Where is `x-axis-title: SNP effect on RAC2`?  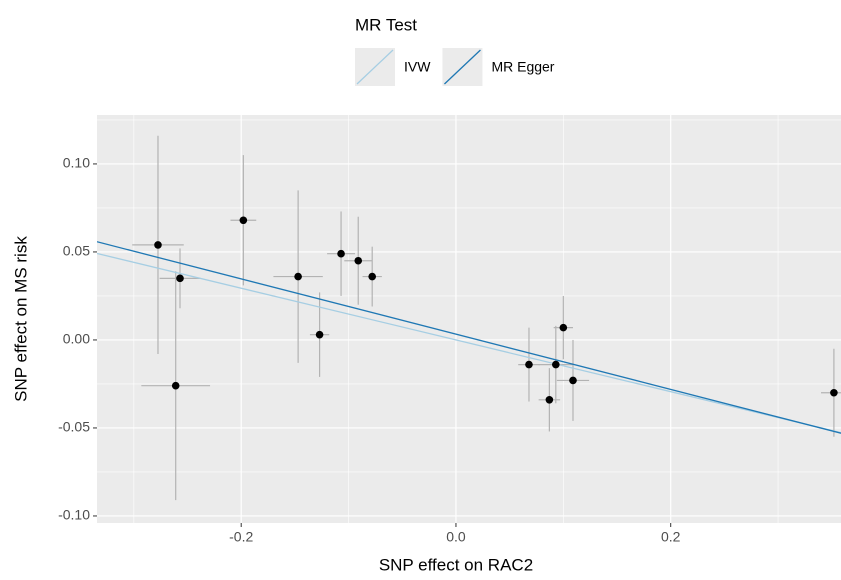
x-axis-title: SNP effect on RAC2 is located at coordinates (456, 564).